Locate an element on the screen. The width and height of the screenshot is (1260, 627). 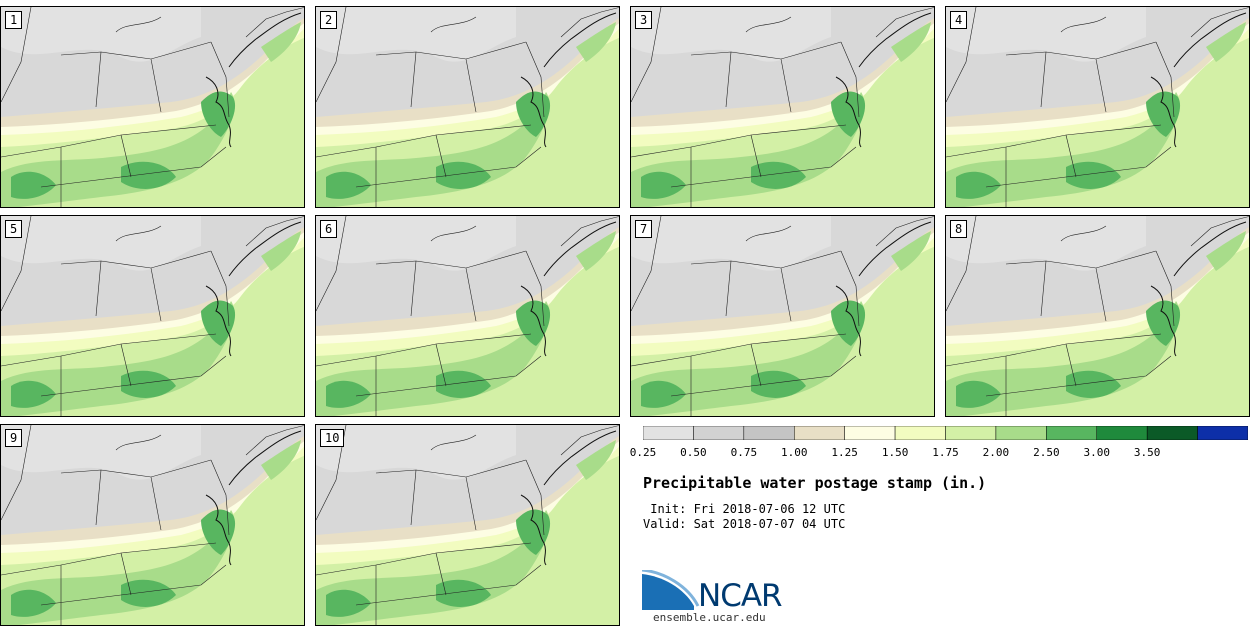
panel-number: 7 is located at coordinates (644, 229).